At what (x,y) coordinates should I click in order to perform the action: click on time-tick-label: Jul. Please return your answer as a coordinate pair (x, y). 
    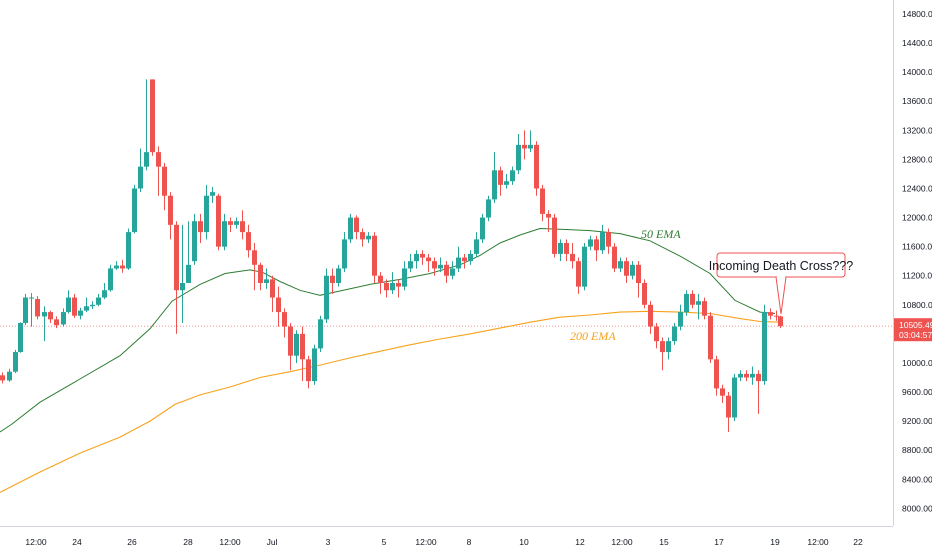
    Looking at the image, I should click on (272, 542).